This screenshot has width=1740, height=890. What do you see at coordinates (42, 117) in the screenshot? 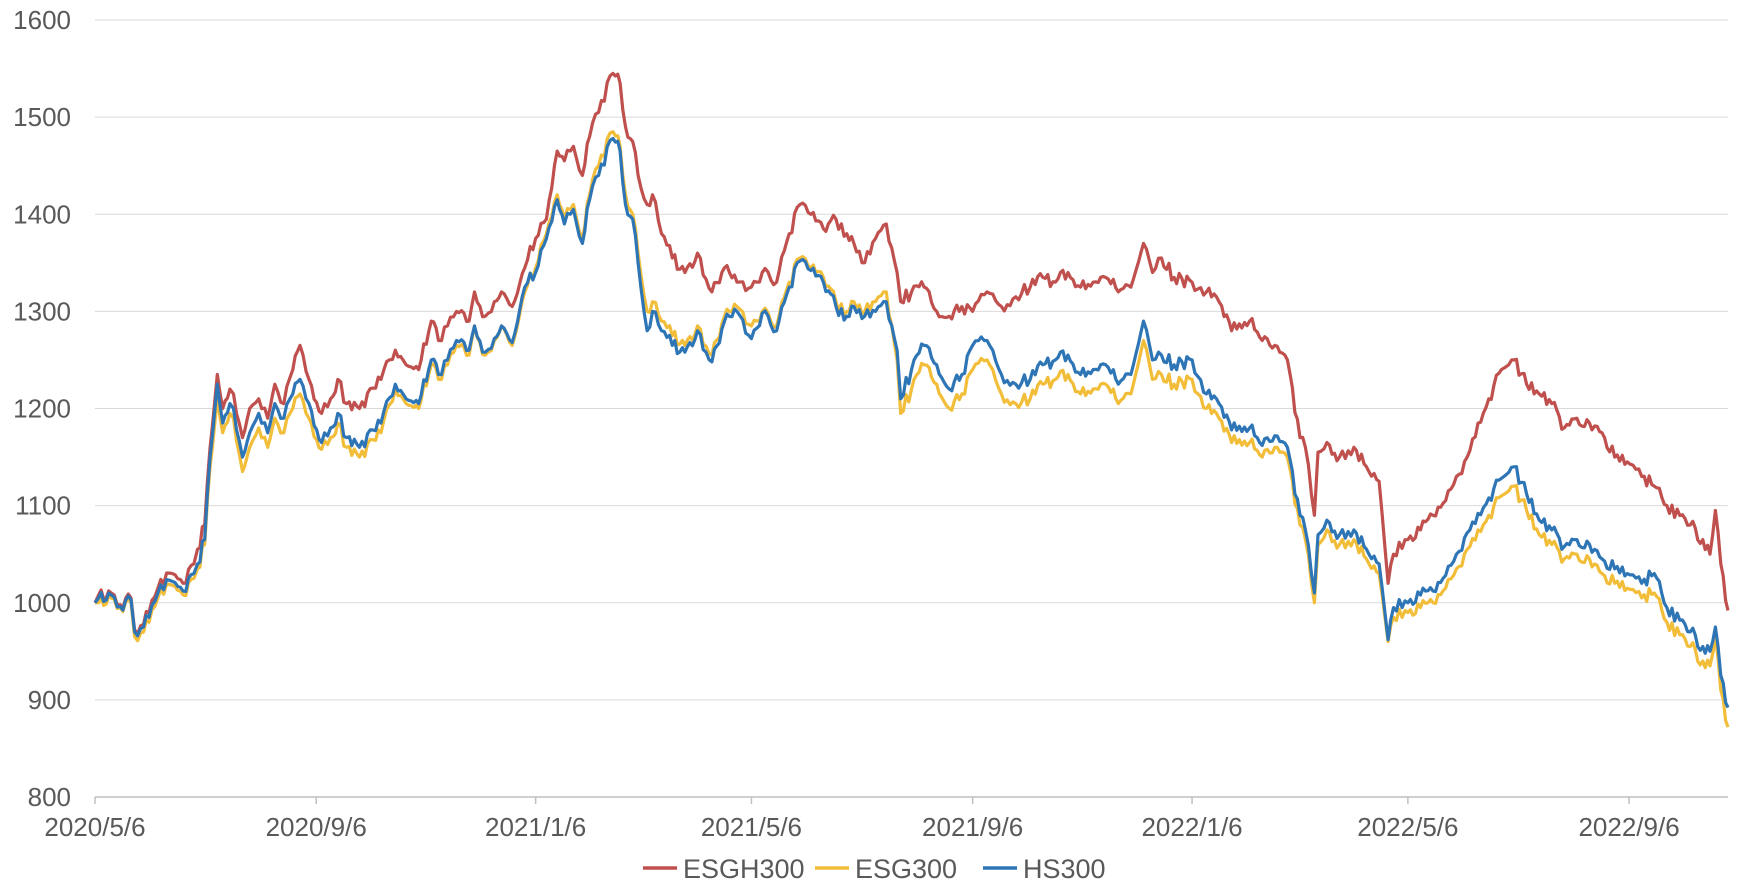
I see `y-tick-label: 1500` at bounding box center [42, 117].